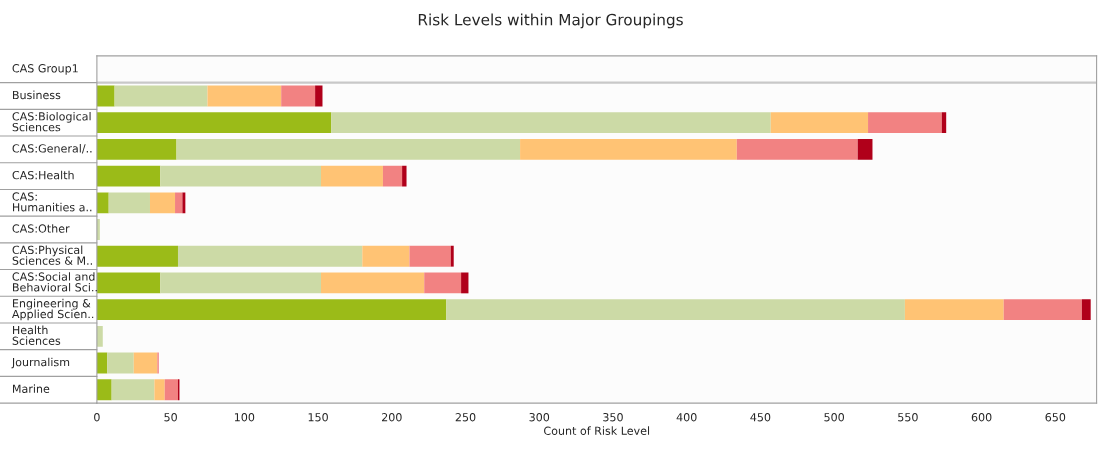  I want to click on y-tick-label: Journalism, so click(40, 363).